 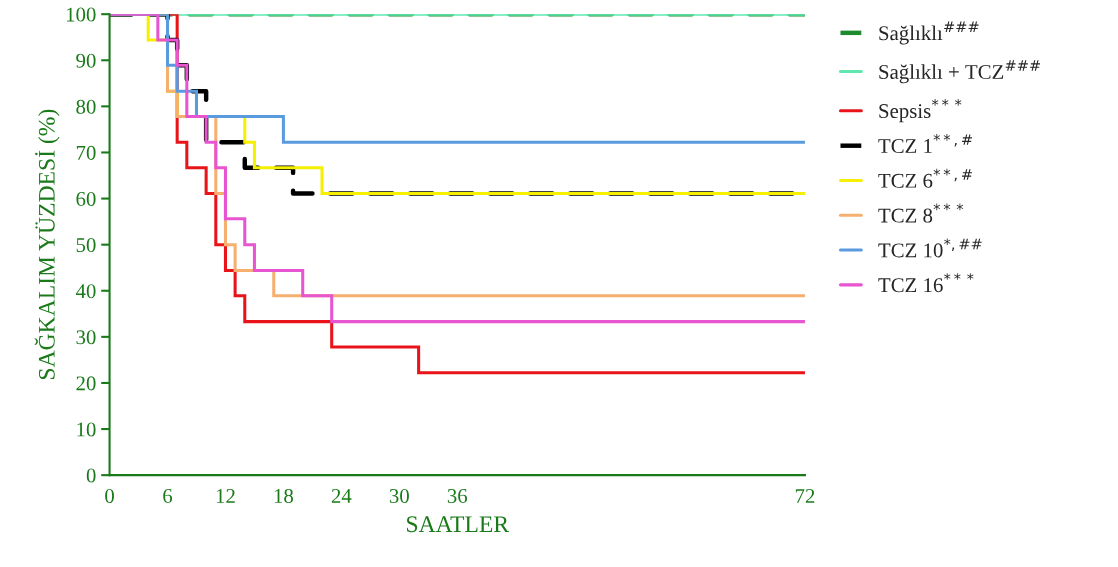 I want to click on x-tick-label: 0, so click(x=109, y=495).